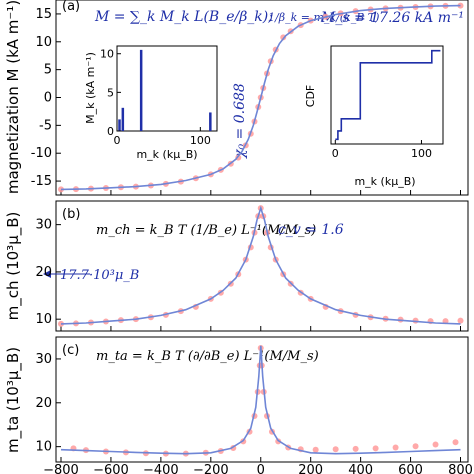 The height and width of the screenshot is (474, 474). Describe the element at coordinates (206, 230) in the screenshot. I see `panel-b-formula: m_ch = k_B T (1/B_e) L⁻¹(M/M_s)` at that location.